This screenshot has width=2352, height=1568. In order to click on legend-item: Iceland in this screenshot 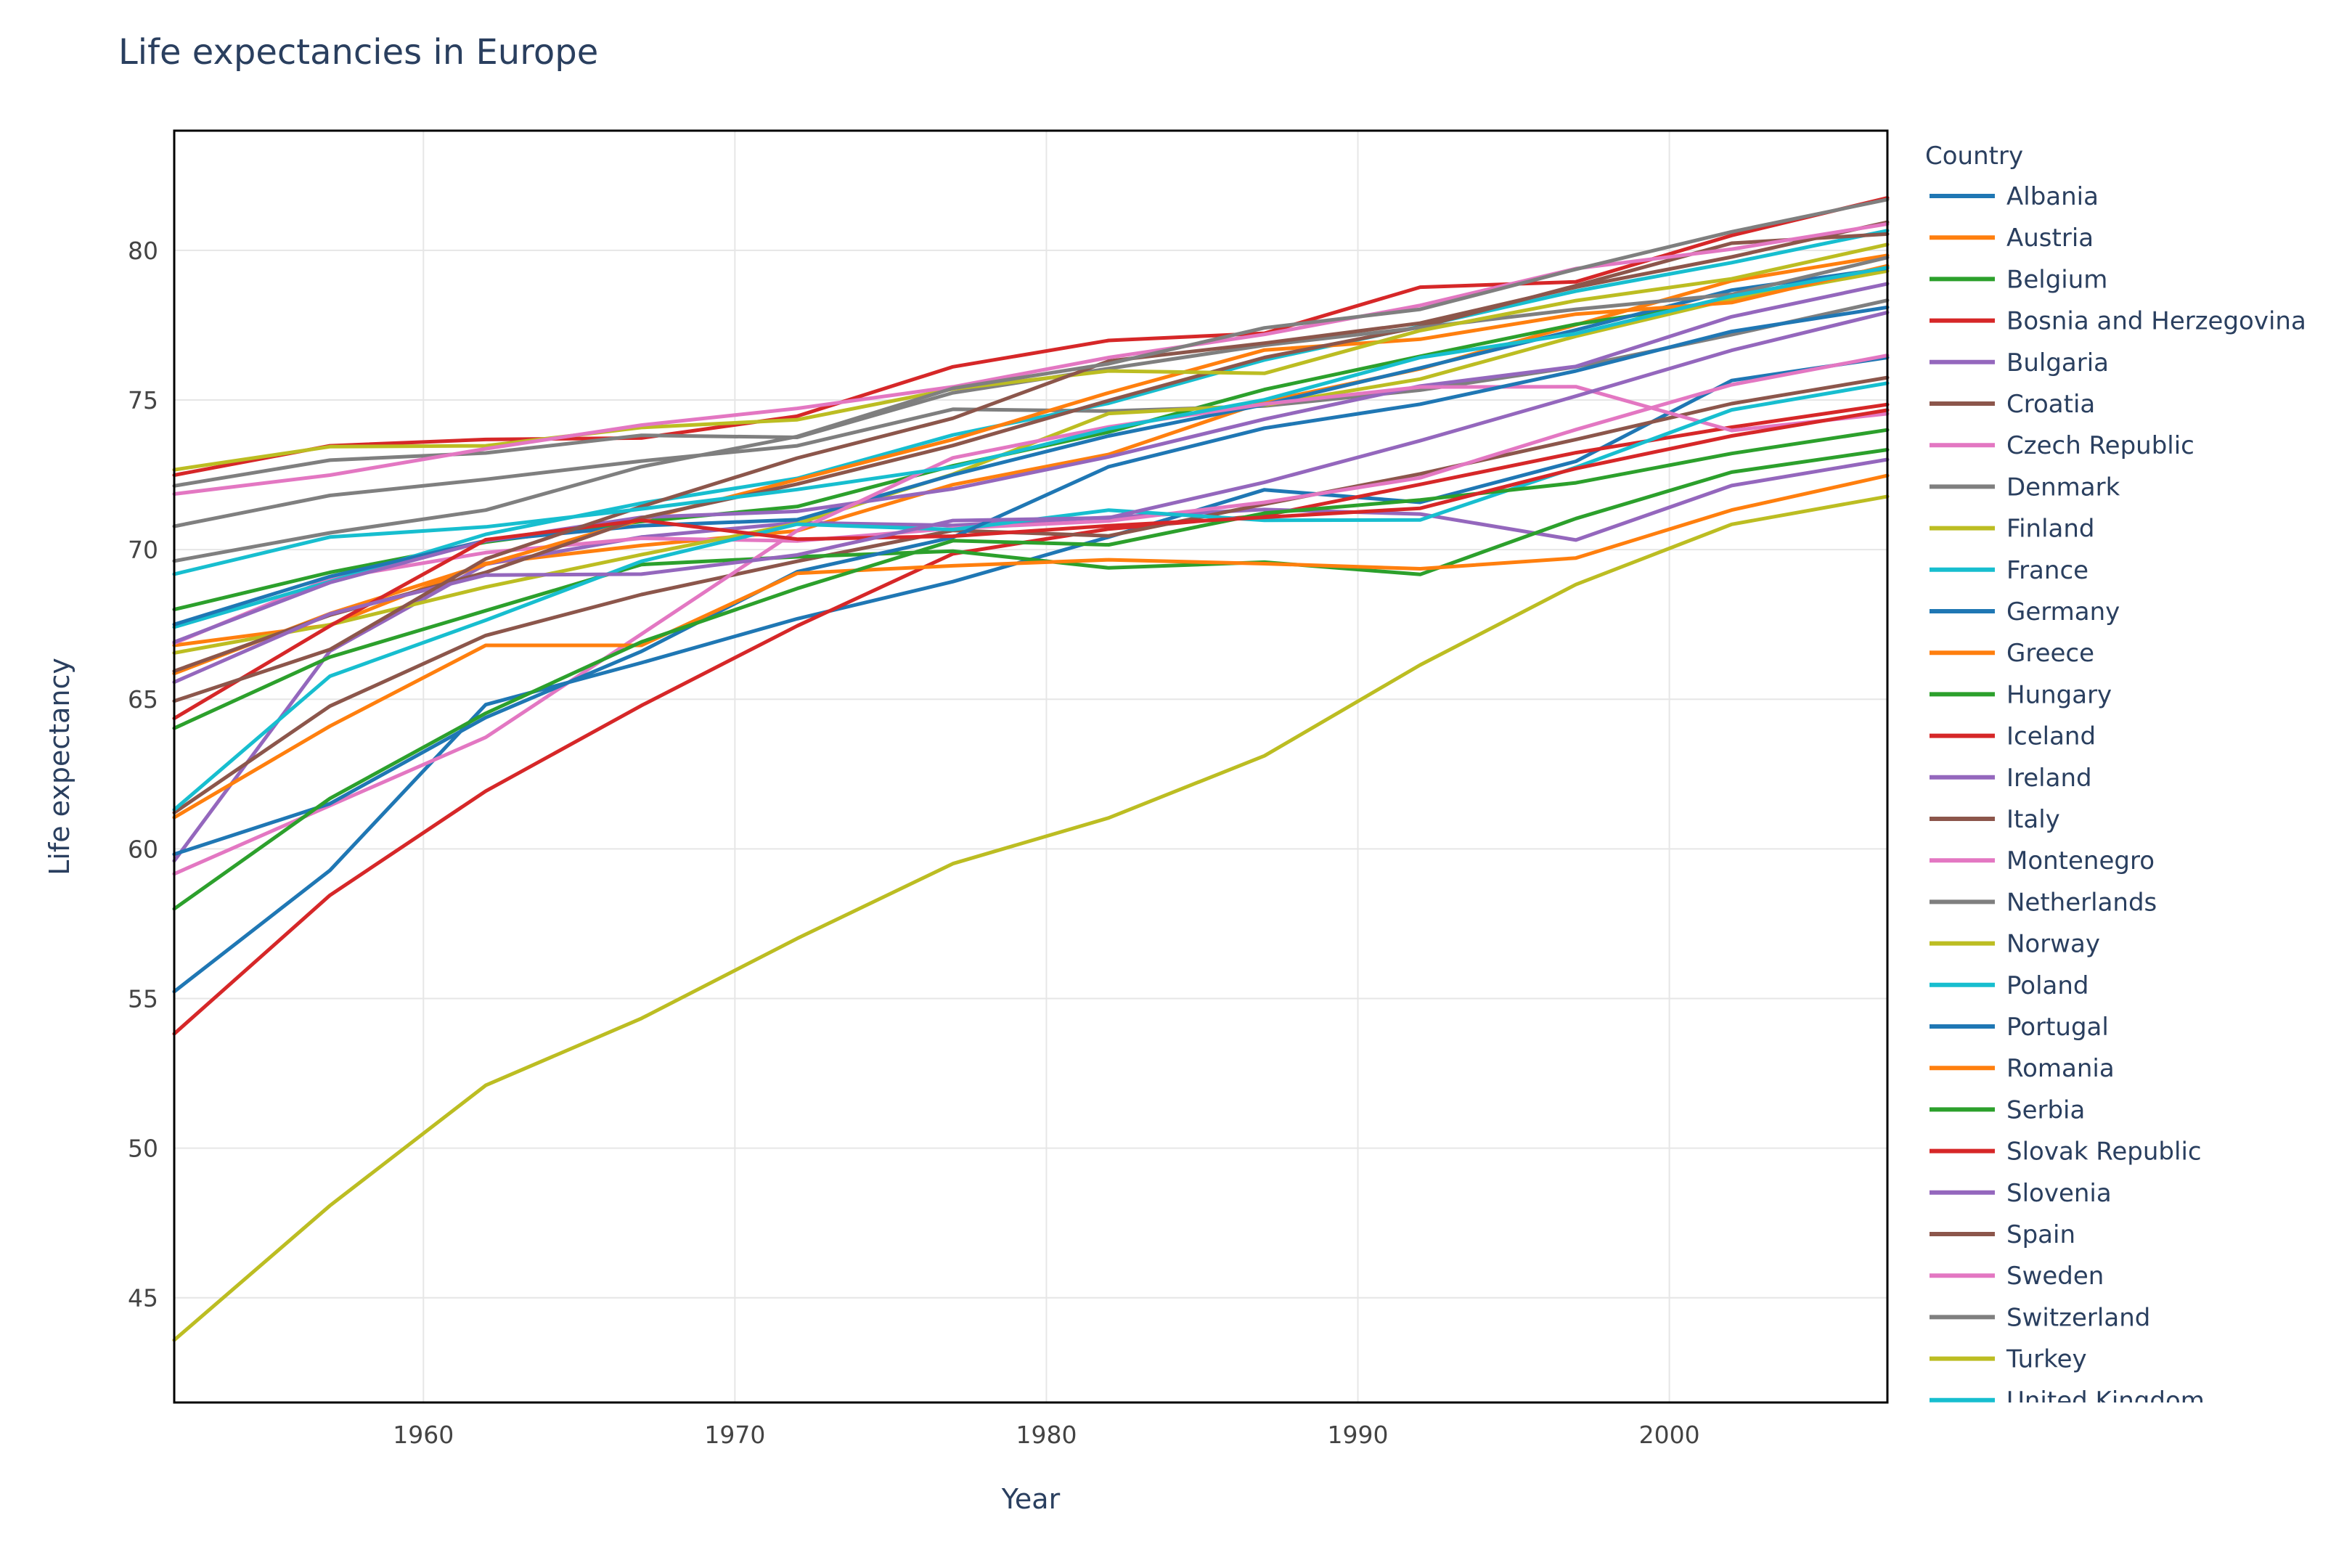, I will do `click(2013, 737)`.